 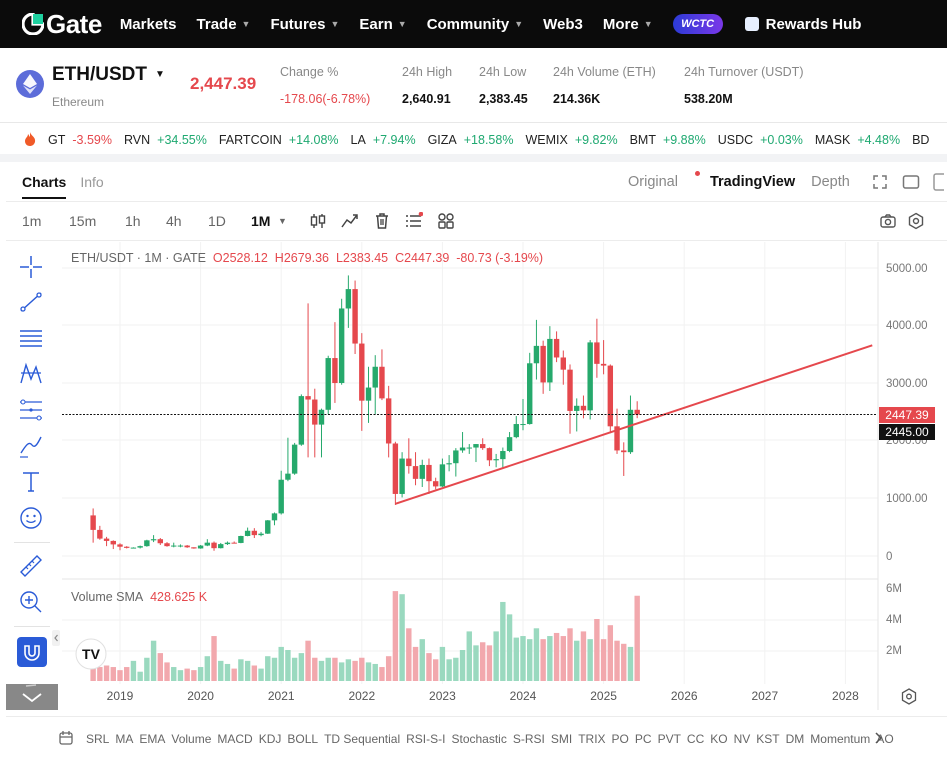 What do you see at coordinates (528, 739) in the screenshot?
I see `indicator-s-rsi: S-RSI` at bounding box center [528, 739].